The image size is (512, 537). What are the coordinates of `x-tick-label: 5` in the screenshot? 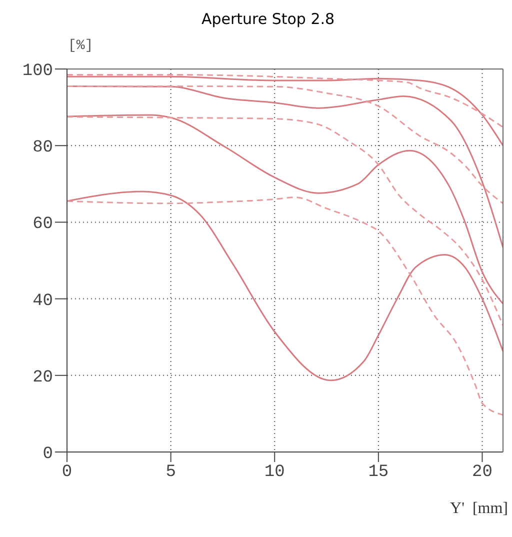 It's located at (171, 472).